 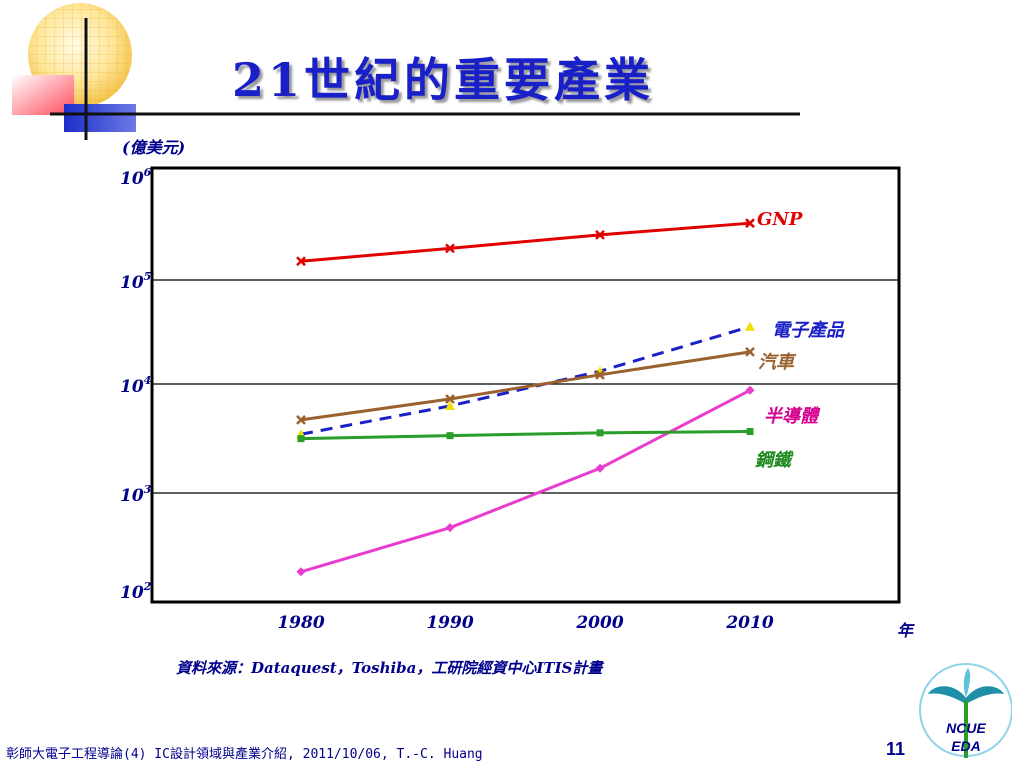 What do you see at coordinates (525, 623) in the screenshot?
I see `x-tick-labels: 1980 1990 2000 2010` at bounding box center [525, 623].